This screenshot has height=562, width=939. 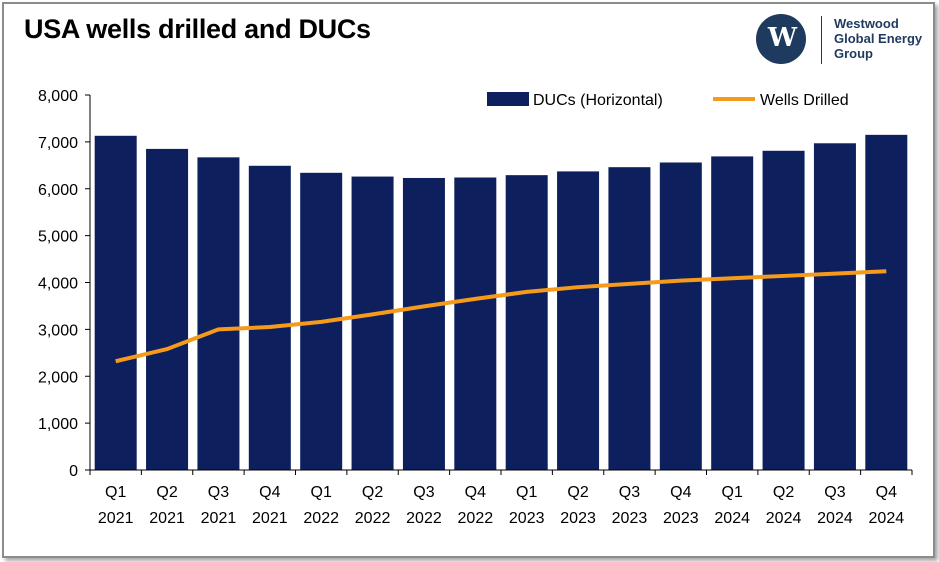 What do you see at coordinates (58, 190) in the screenshot?
I see `y-tick-label: 6,000` at bounding box center [58, 190].